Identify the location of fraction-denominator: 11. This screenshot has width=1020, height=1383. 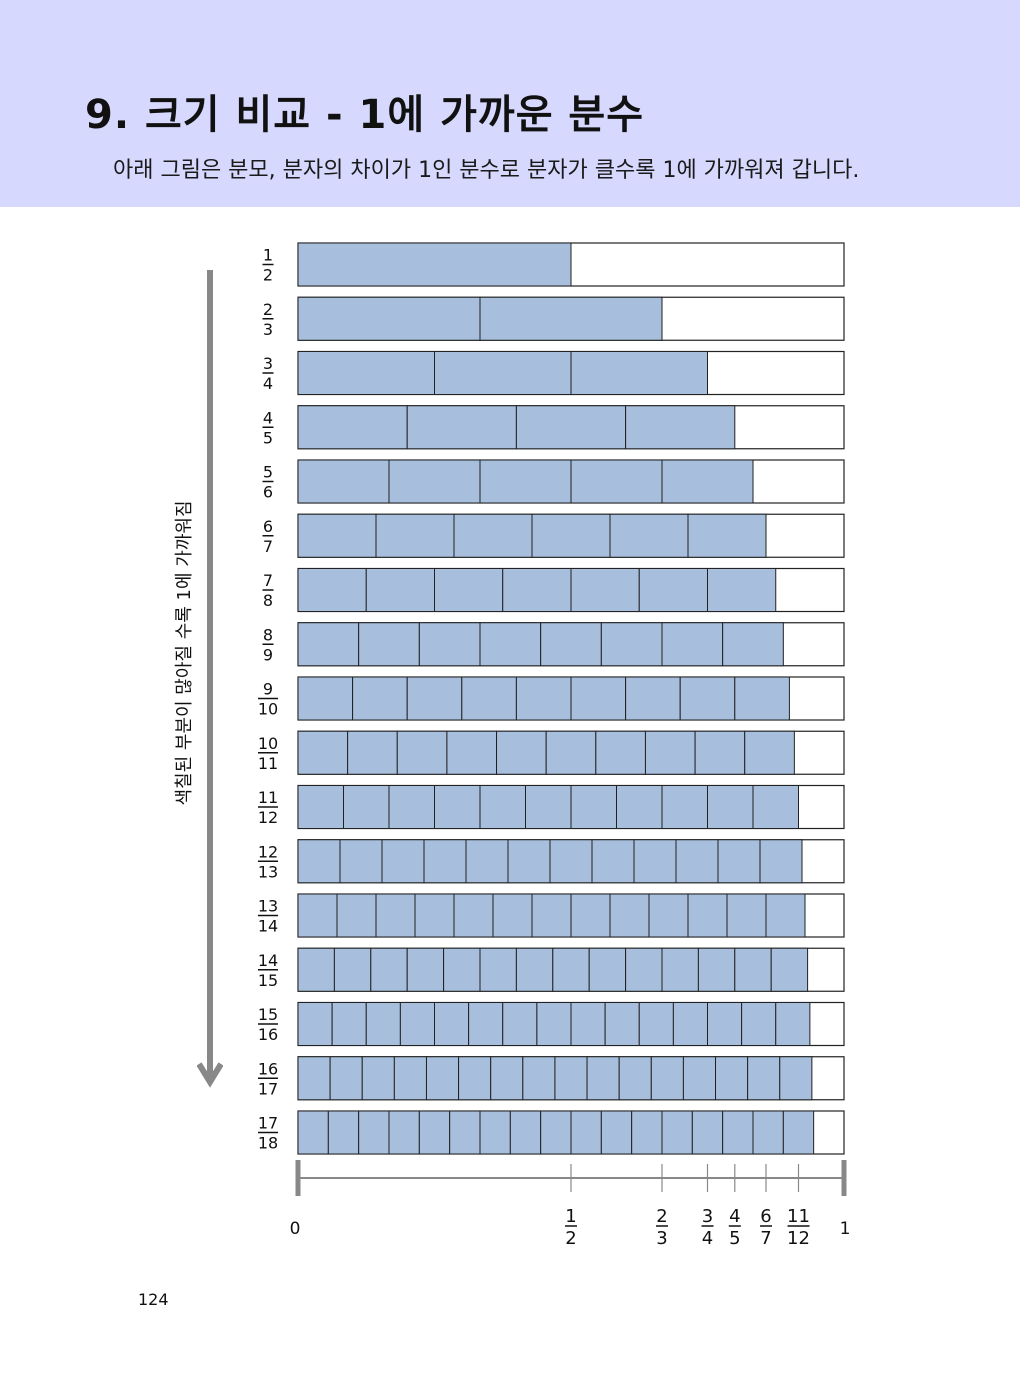
(268, 763).